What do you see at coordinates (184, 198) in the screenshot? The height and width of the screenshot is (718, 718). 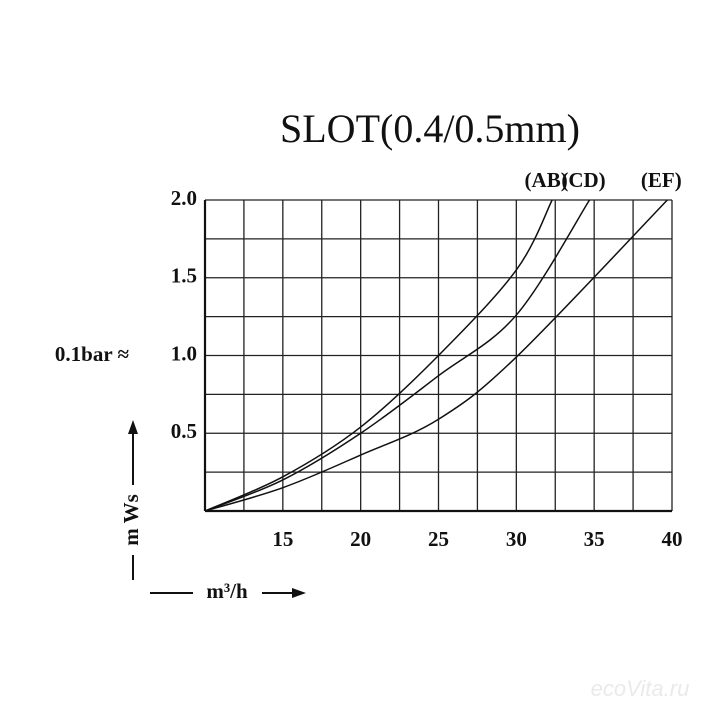 I see `y-tick-label: 2.0` at bounding box center [184, 198].